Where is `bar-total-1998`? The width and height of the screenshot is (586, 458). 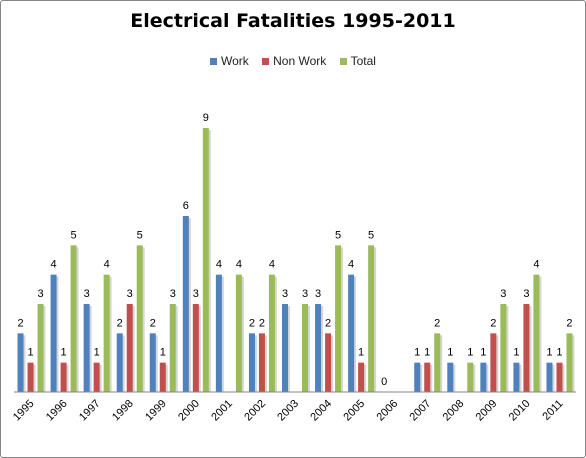
bar-total-1998 is located at coordinates (139, 318).